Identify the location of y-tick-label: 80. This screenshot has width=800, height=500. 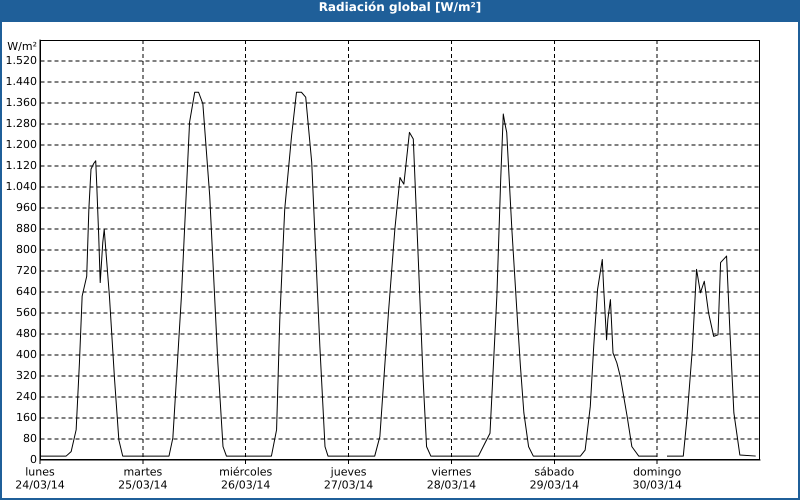
(30, 438).